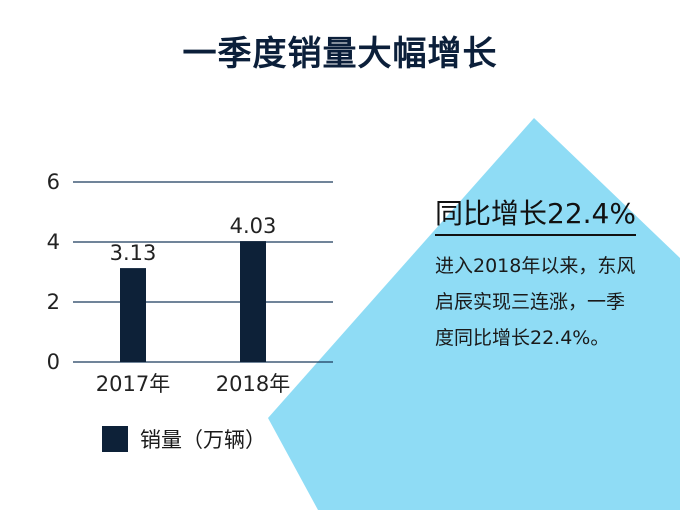 Image resolution: width=680 pixels, height=510 pixels. I want to click on y-tick-labels: 0 2 4 6, so click(53, 272).